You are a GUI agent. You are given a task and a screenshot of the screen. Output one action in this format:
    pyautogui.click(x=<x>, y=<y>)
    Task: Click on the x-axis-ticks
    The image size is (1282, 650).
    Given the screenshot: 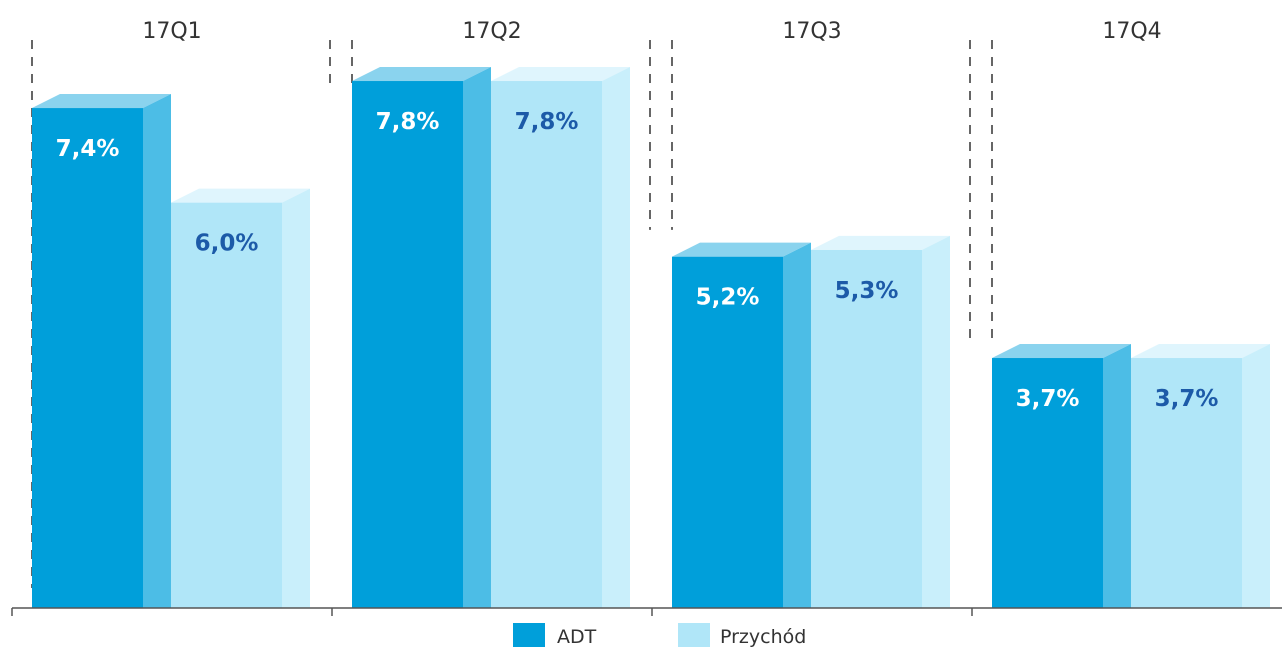 What is the action you would take?
    pyautogui.click(x=492, y=612)
    